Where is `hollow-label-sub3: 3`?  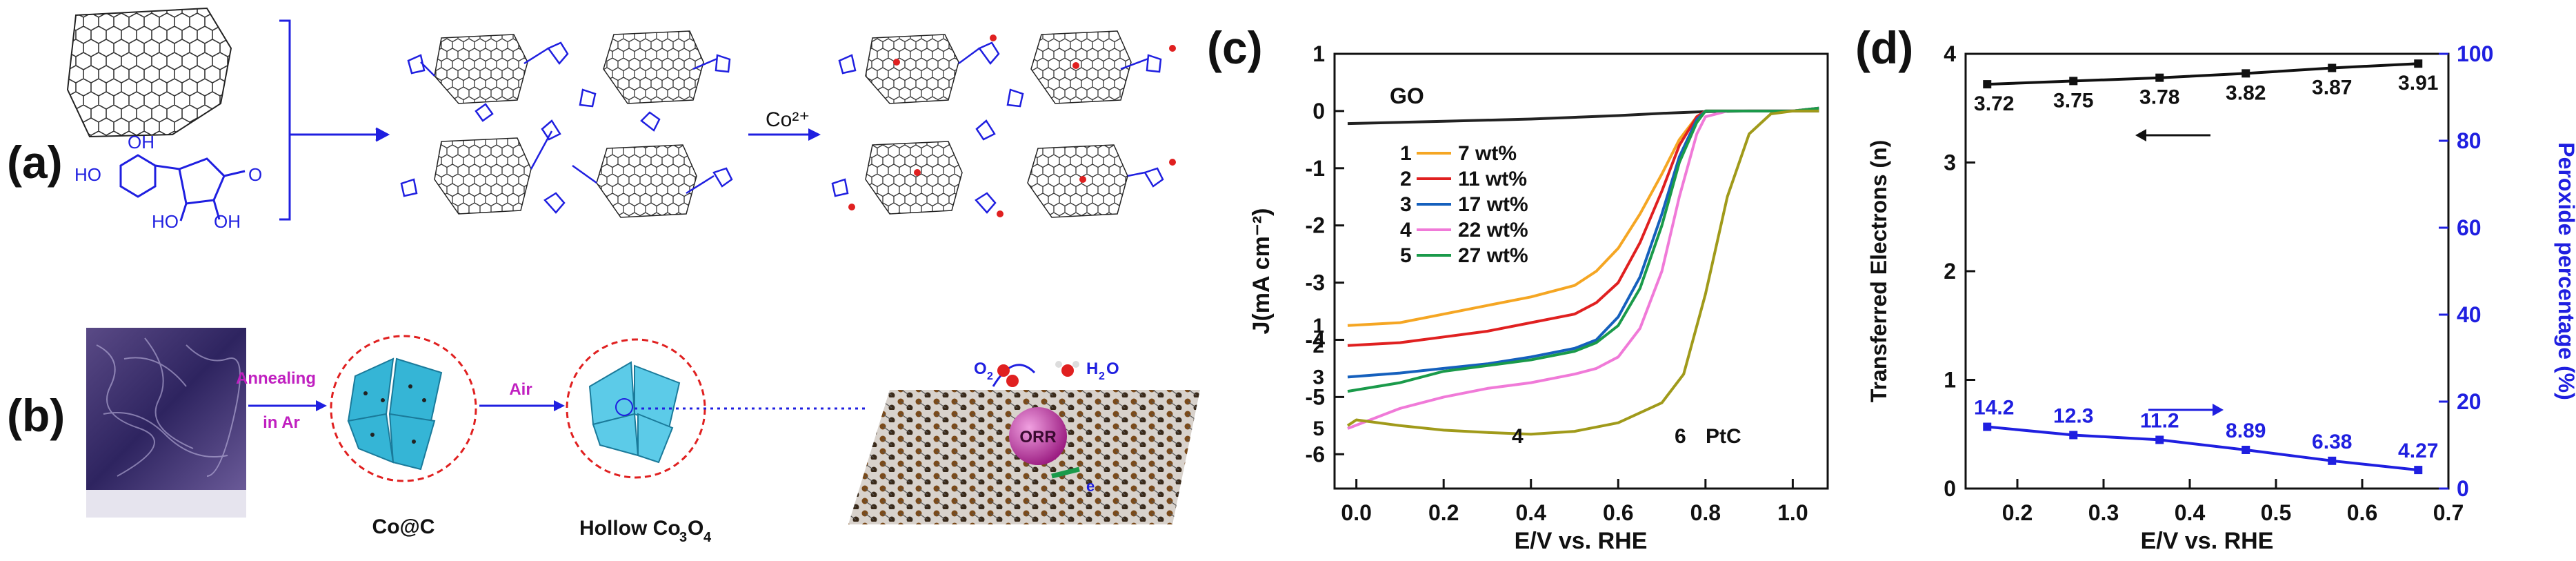 hollow-label-sub3: 3 is located at coordinates (683, 537).